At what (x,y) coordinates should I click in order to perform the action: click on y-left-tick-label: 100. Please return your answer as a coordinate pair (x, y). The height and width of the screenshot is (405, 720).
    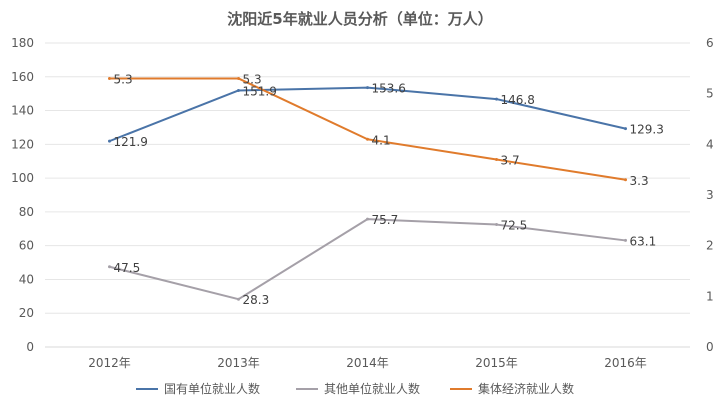
    Looking at the image, I should click on (22, 178).